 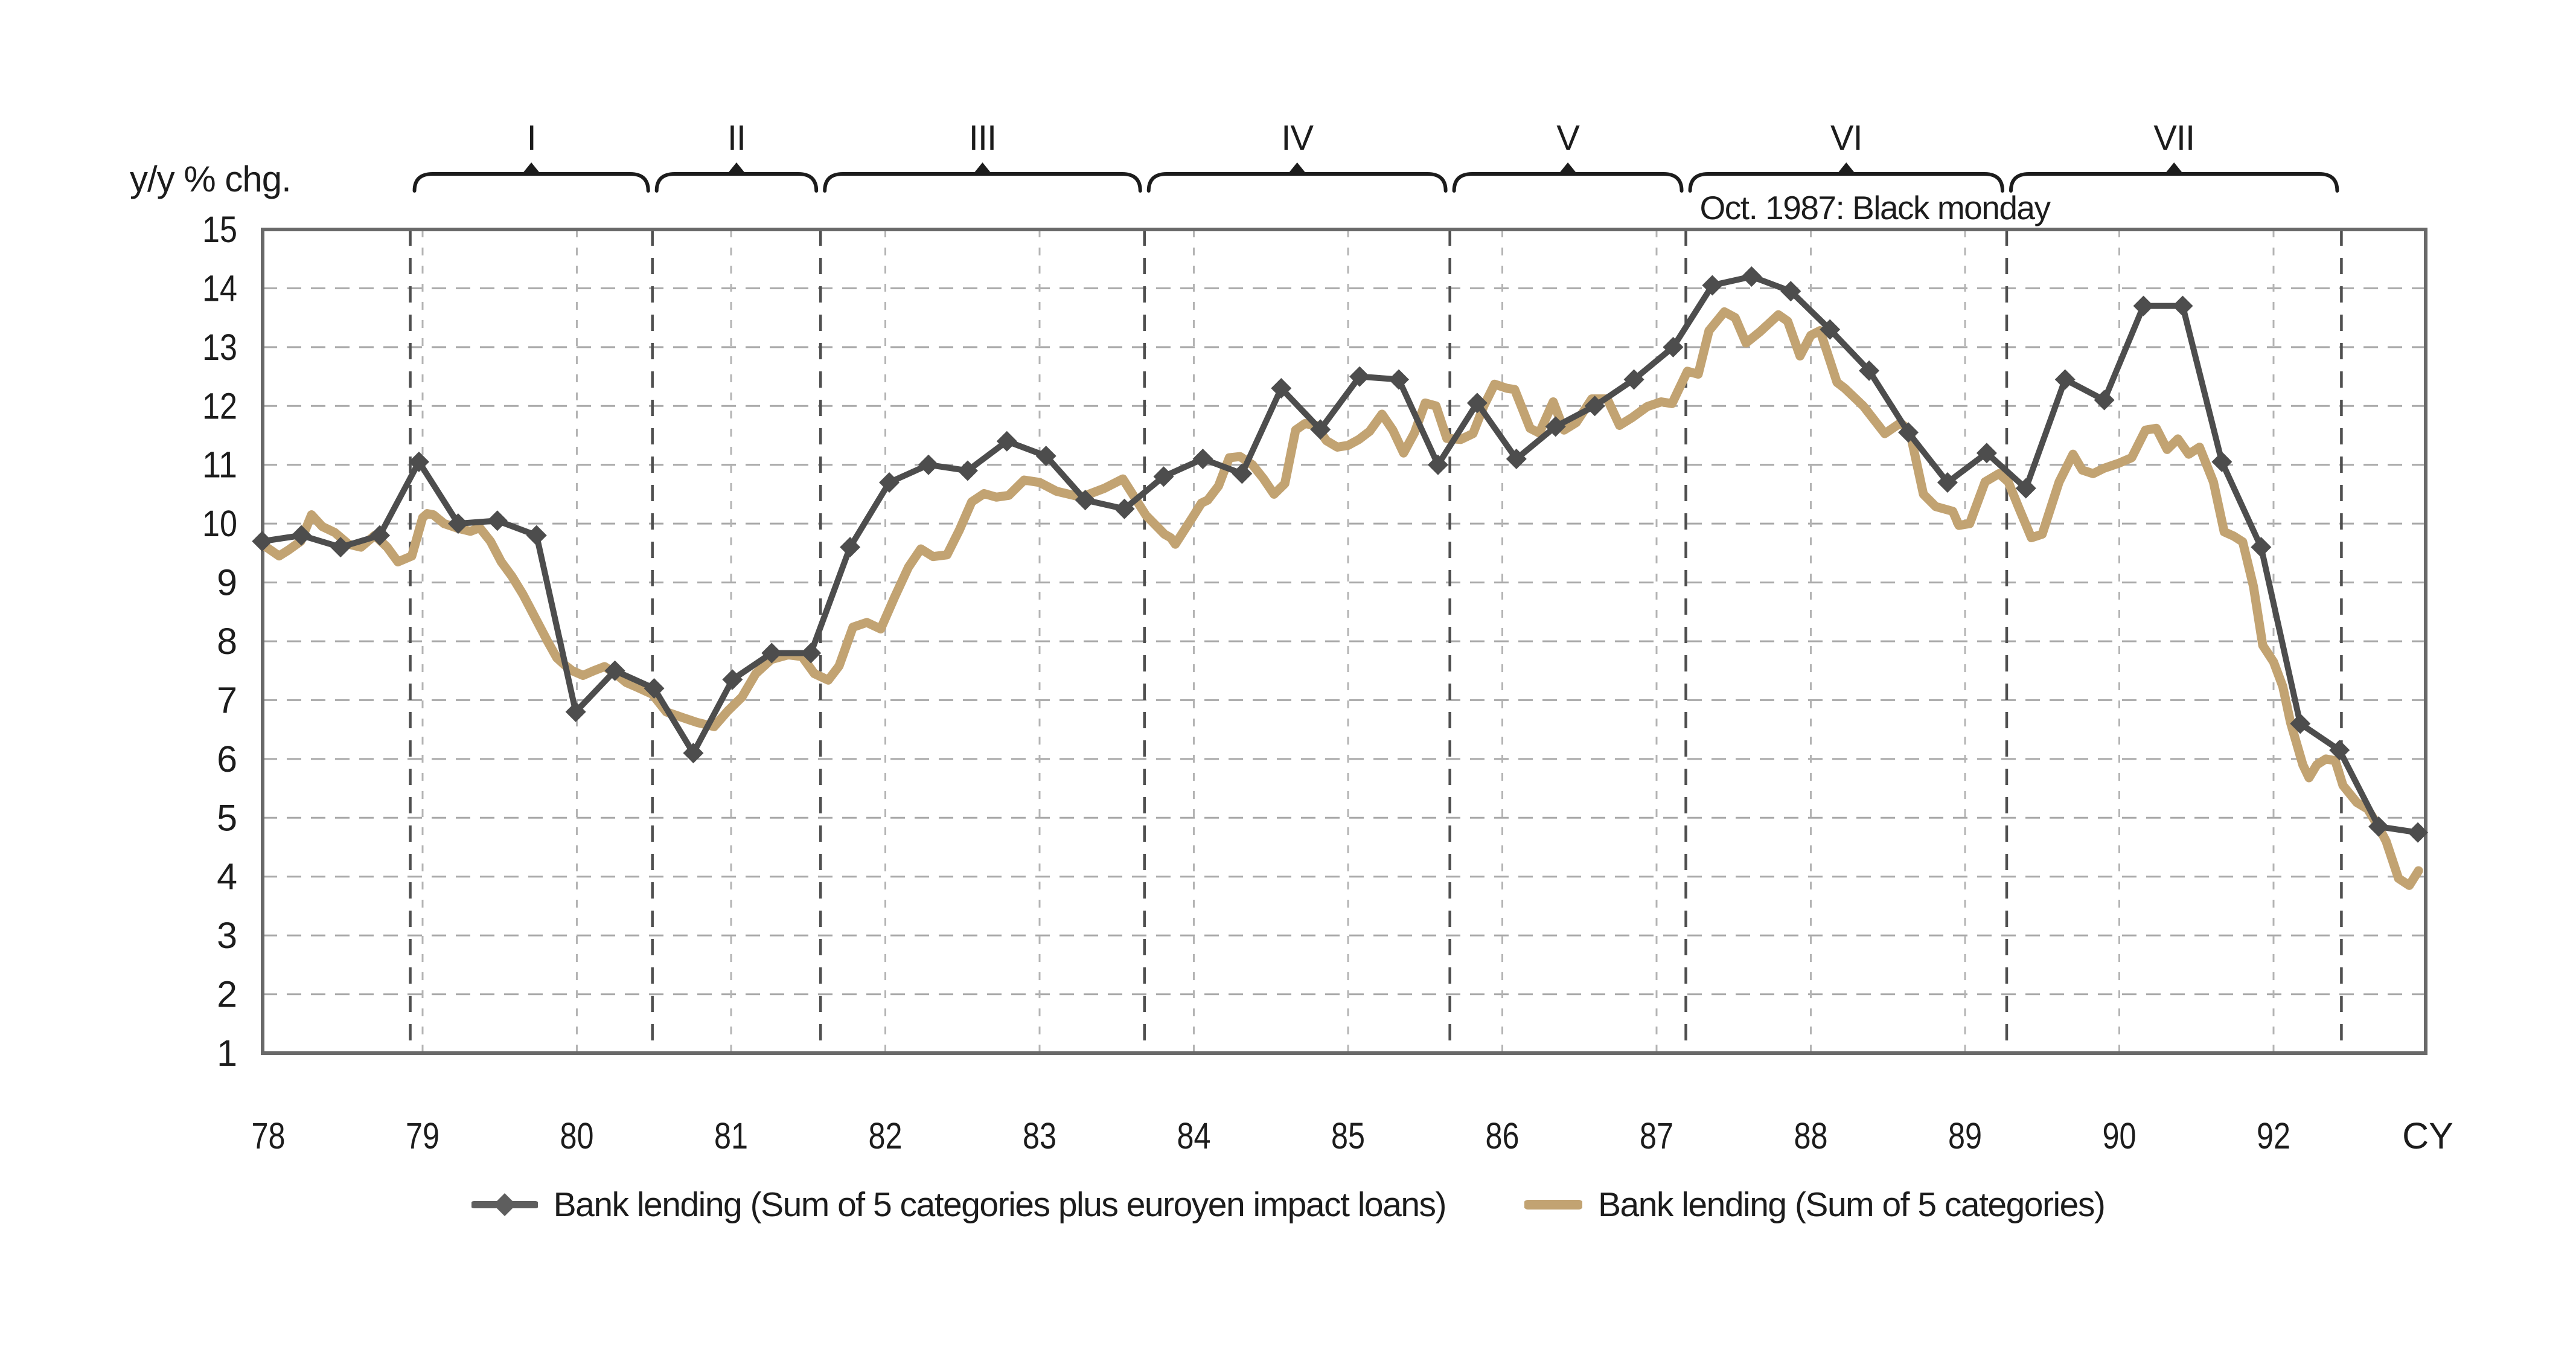 What do you see at coordinates (983, 182) in the screenshot?
I see `brace-III` at bounding box center [983, 182].